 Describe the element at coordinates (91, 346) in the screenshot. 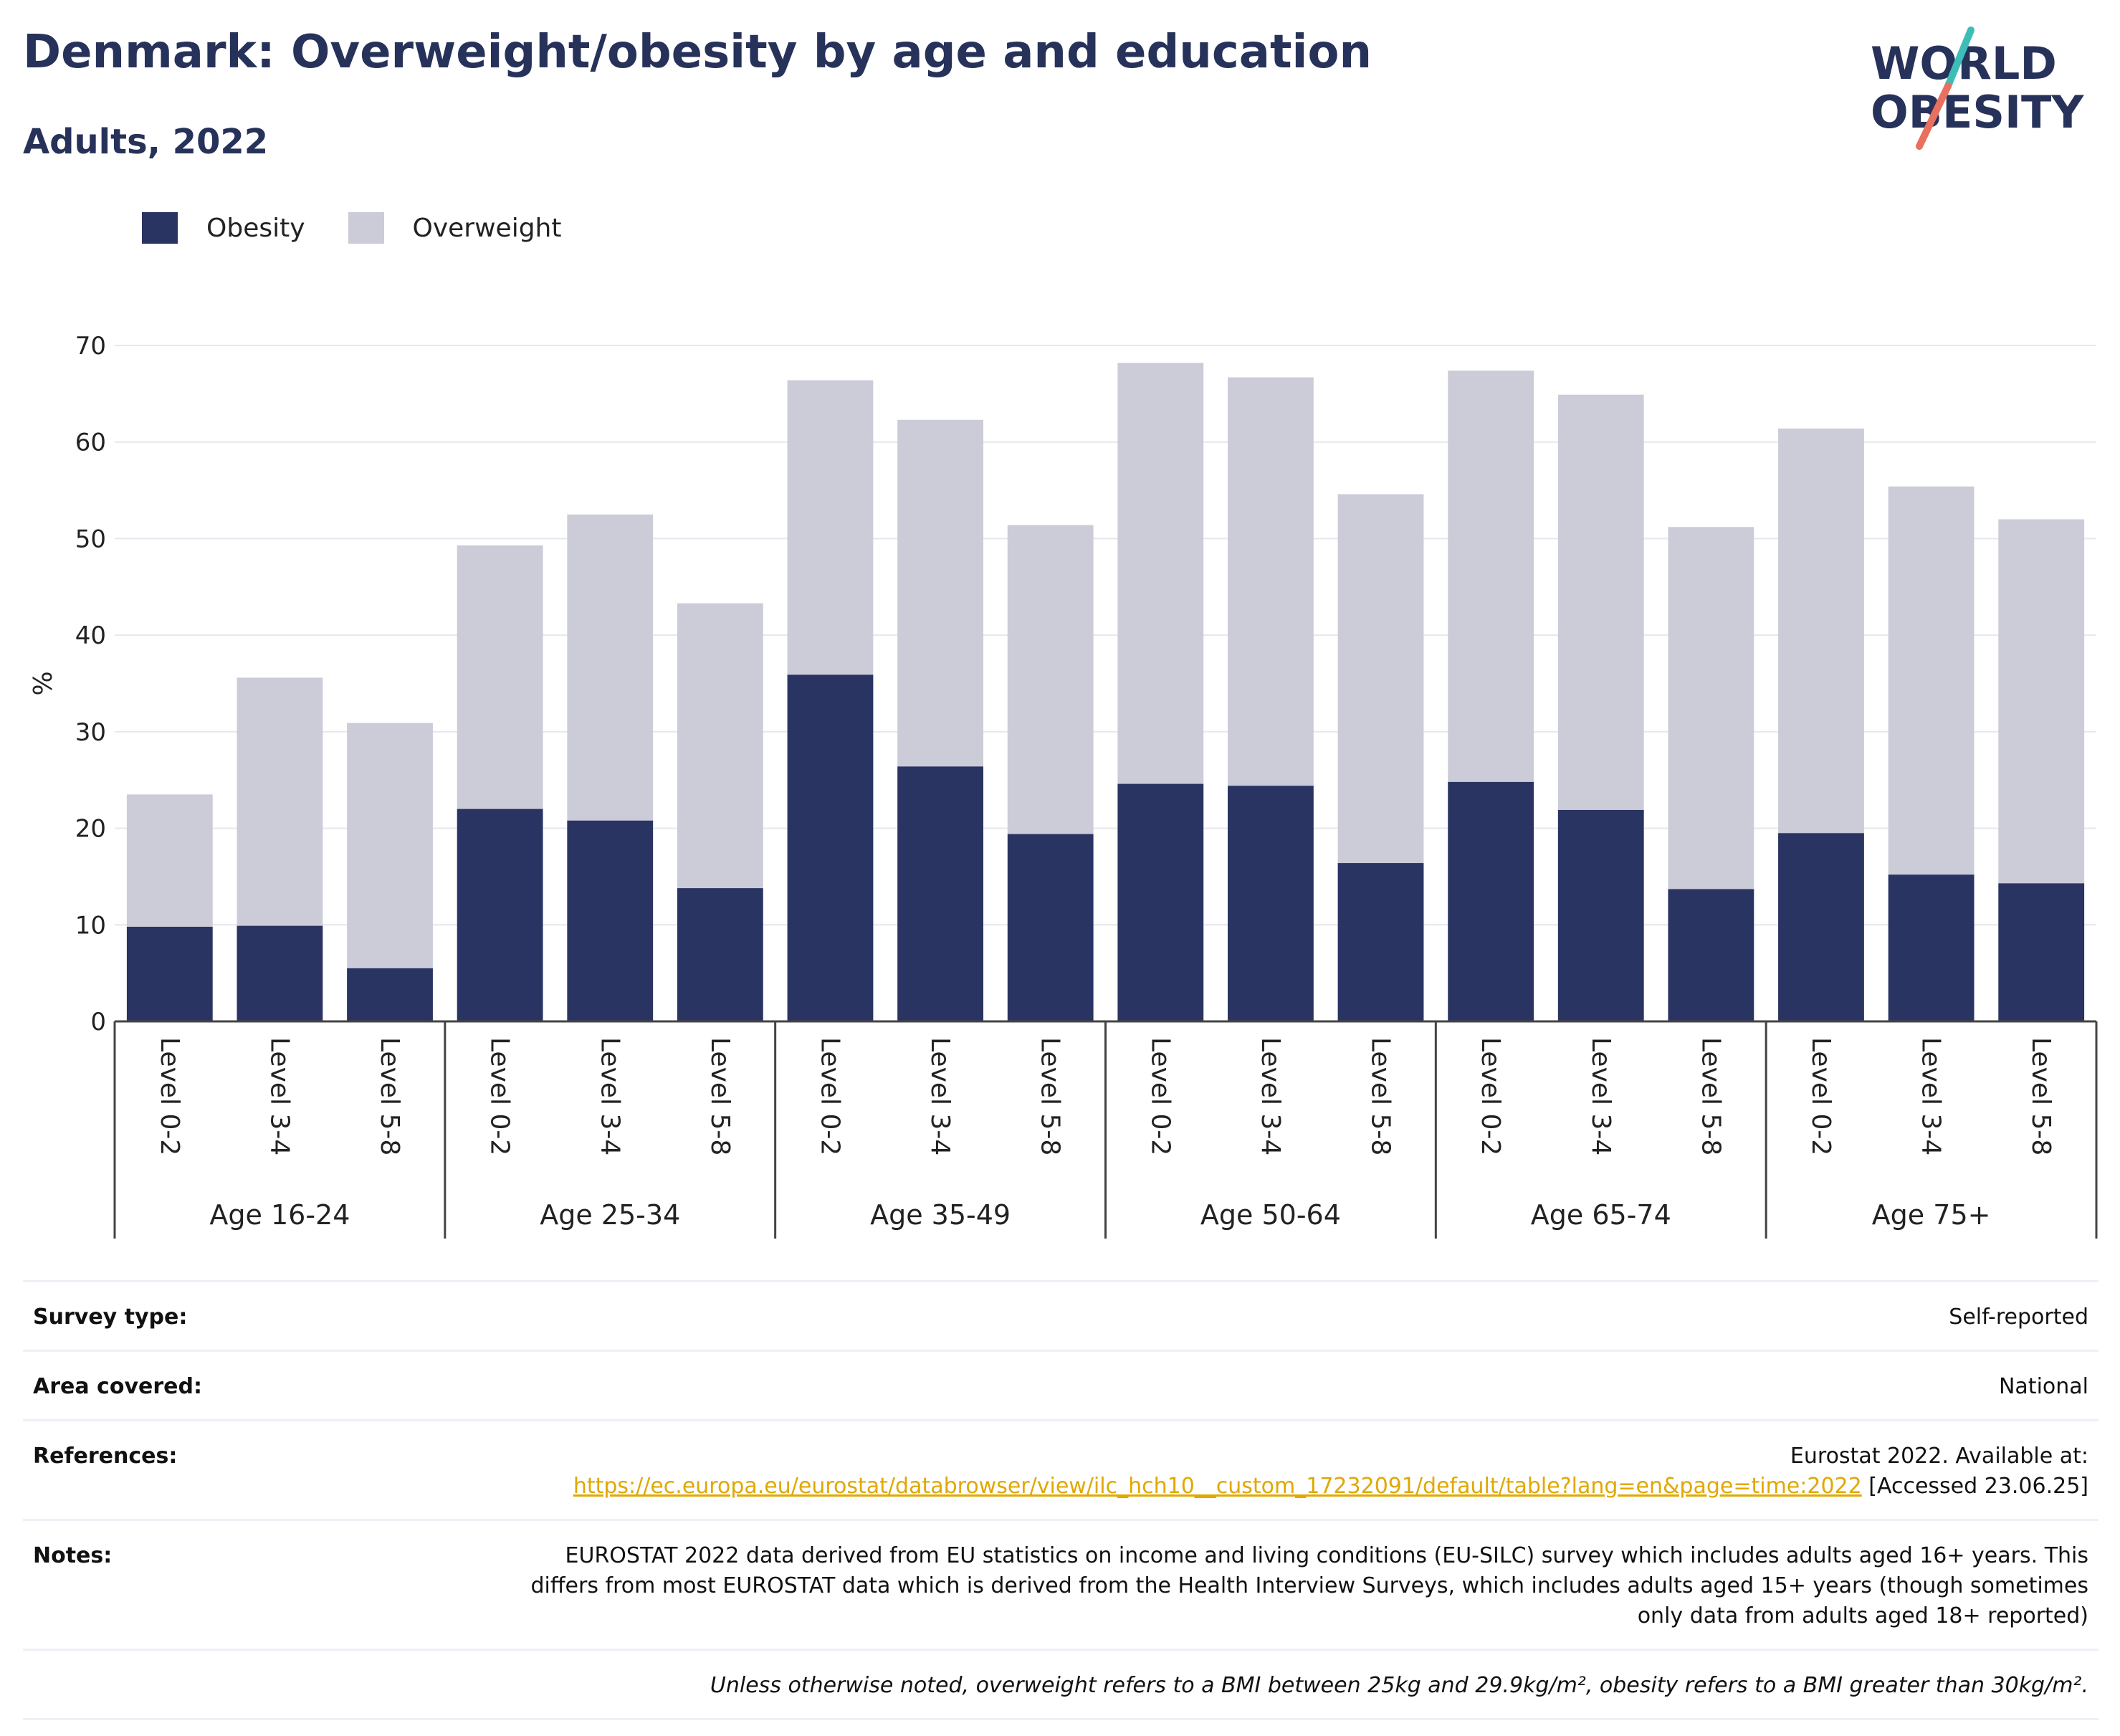

I see `y-tick-label: 70` at that location.